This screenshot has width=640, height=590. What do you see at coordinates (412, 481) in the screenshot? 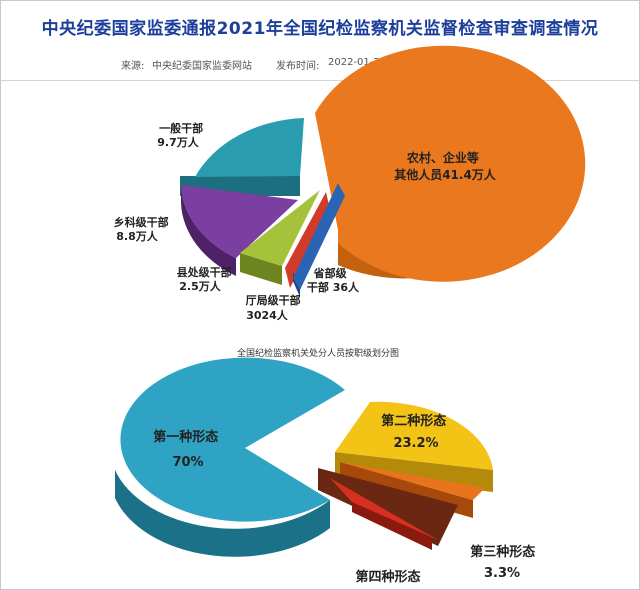
I see `slice-form3` at bounding box center [412, 481].